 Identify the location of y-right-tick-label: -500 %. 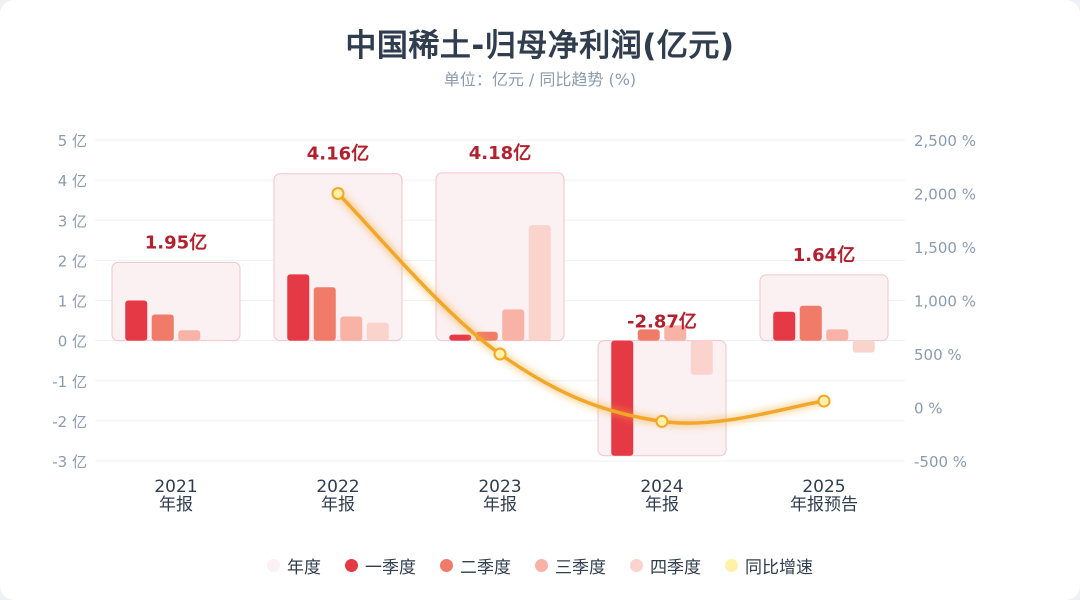
(940, 462).